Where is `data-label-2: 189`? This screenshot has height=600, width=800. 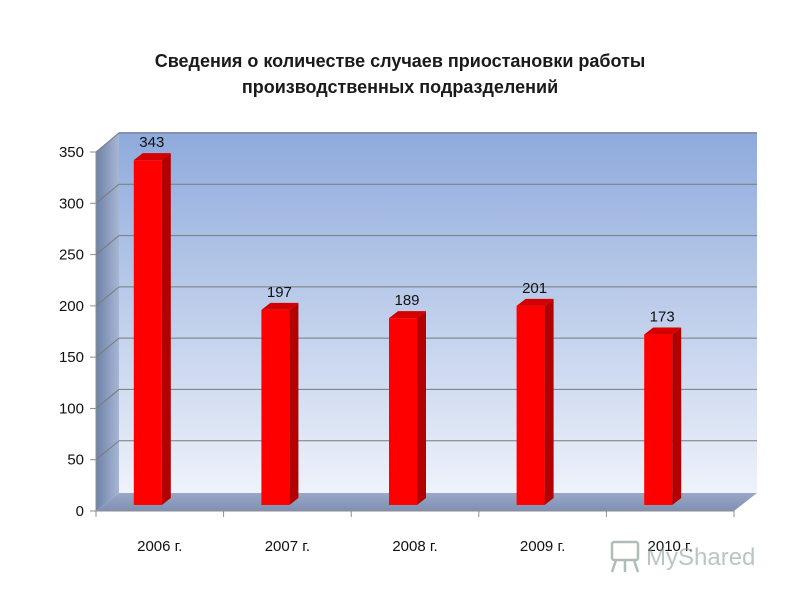 data-label-2: 189 is located at coordinates (406, 300).